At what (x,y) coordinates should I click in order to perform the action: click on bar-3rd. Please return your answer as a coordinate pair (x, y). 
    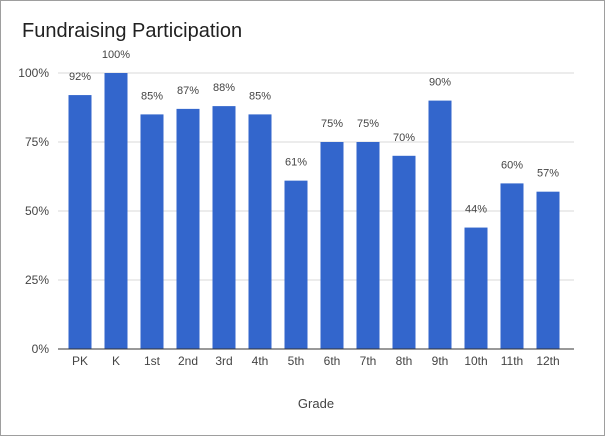
    Looking at the image, I should click on (224, 228).